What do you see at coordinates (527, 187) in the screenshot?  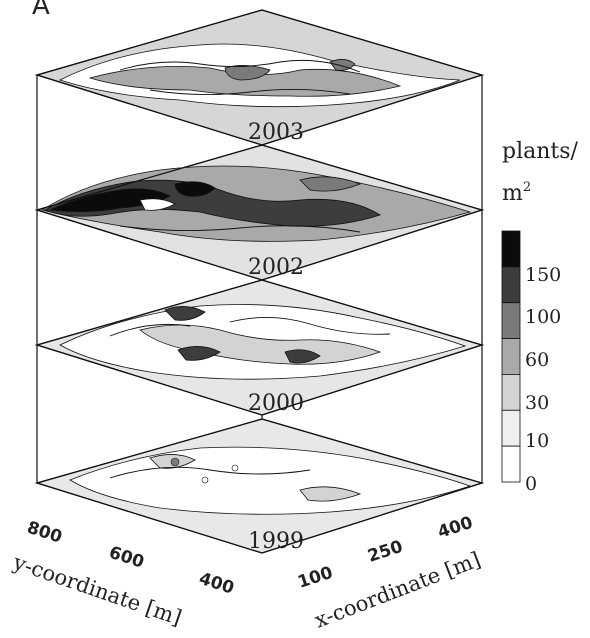 I see `legend-title-sup: 2` at bounding box center [527, 187].